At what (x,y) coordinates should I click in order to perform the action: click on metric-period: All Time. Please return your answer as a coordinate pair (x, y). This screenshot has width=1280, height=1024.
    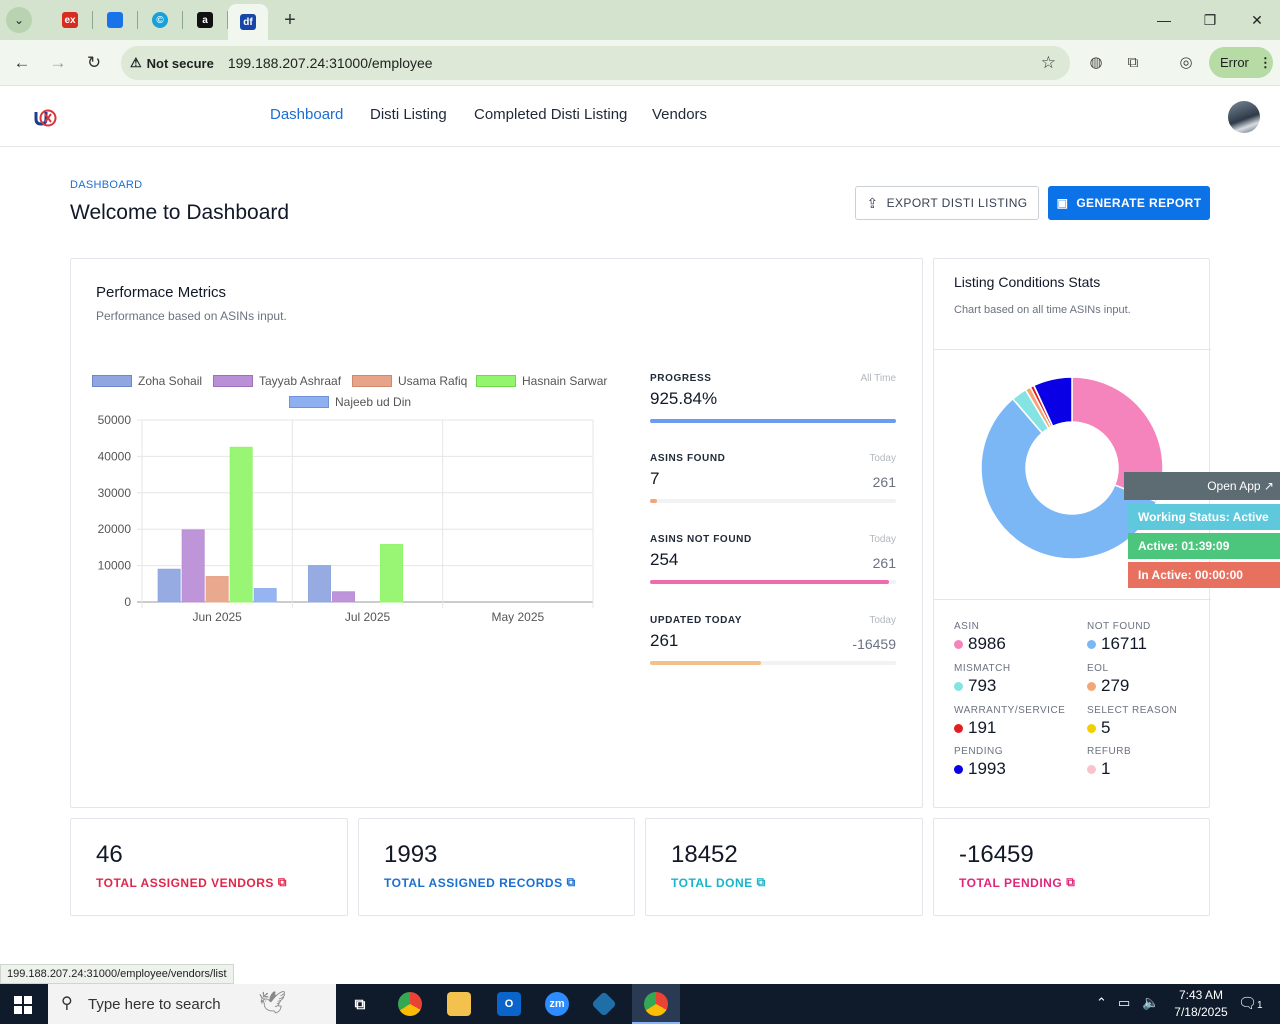
    Looking at the image, I should click on (878, 378).